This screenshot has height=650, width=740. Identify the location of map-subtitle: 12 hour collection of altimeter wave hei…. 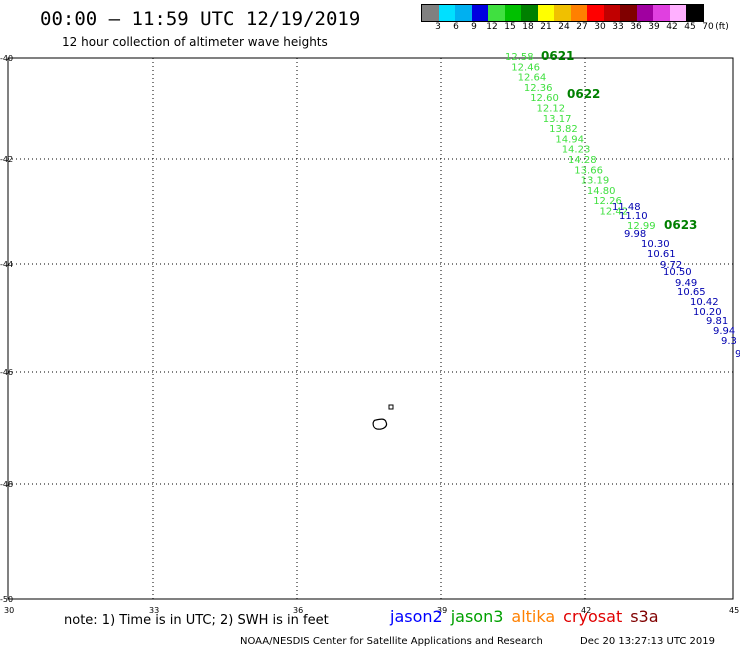
(195, 42).